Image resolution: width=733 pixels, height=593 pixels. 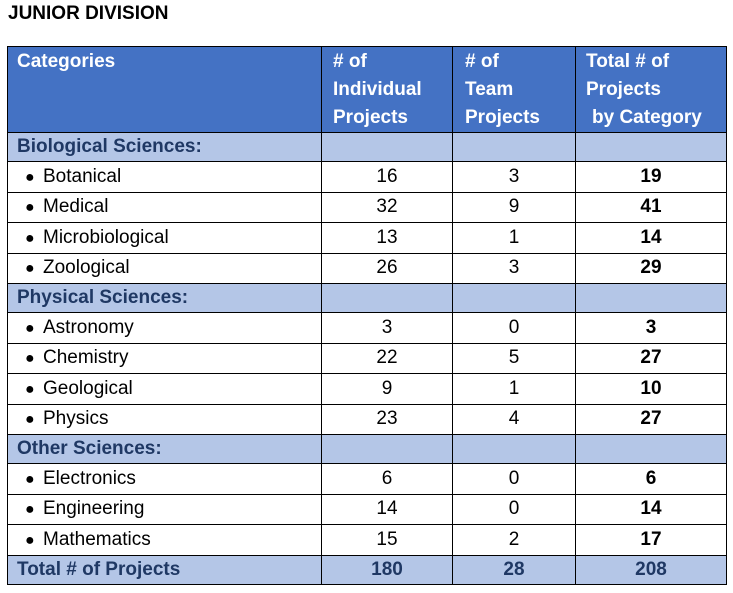 What do you see at coordinates (377, 89) in the screenshot?
I see `header-line: Individual` at bounding box center [377, 89].